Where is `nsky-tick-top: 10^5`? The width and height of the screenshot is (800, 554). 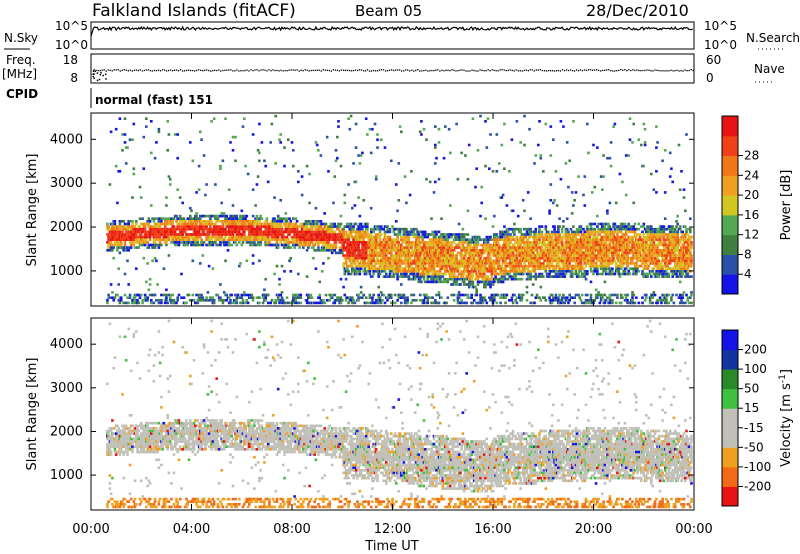 nsky-tick-top: 10^5 is located at coordinates (71, 26).